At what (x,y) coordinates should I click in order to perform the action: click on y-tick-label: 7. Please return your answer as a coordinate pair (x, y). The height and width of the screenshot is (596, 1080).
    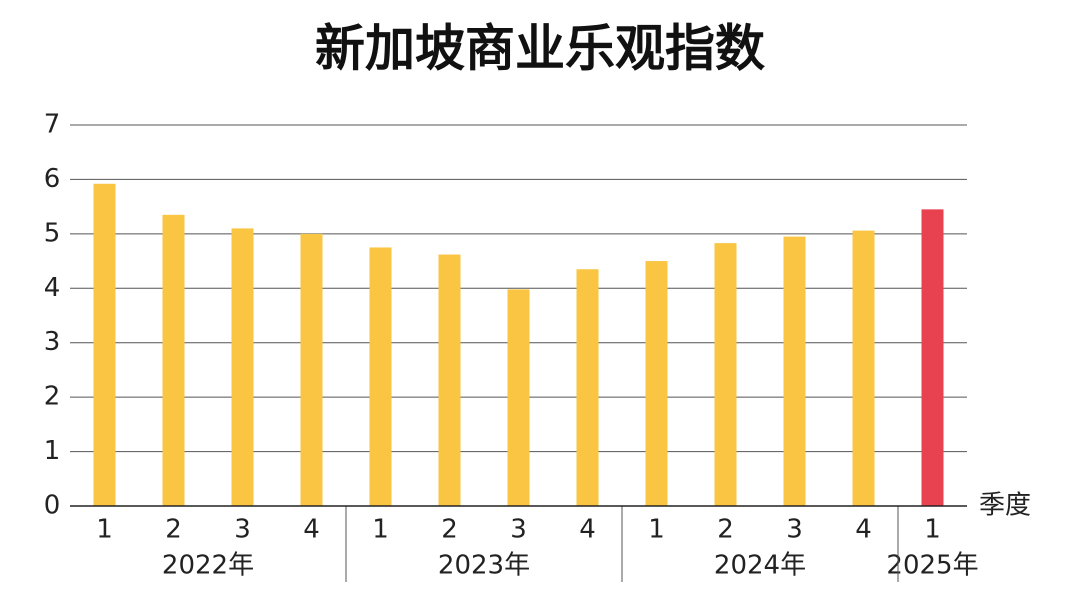
    Looking at the image, I should click on (52, 125).